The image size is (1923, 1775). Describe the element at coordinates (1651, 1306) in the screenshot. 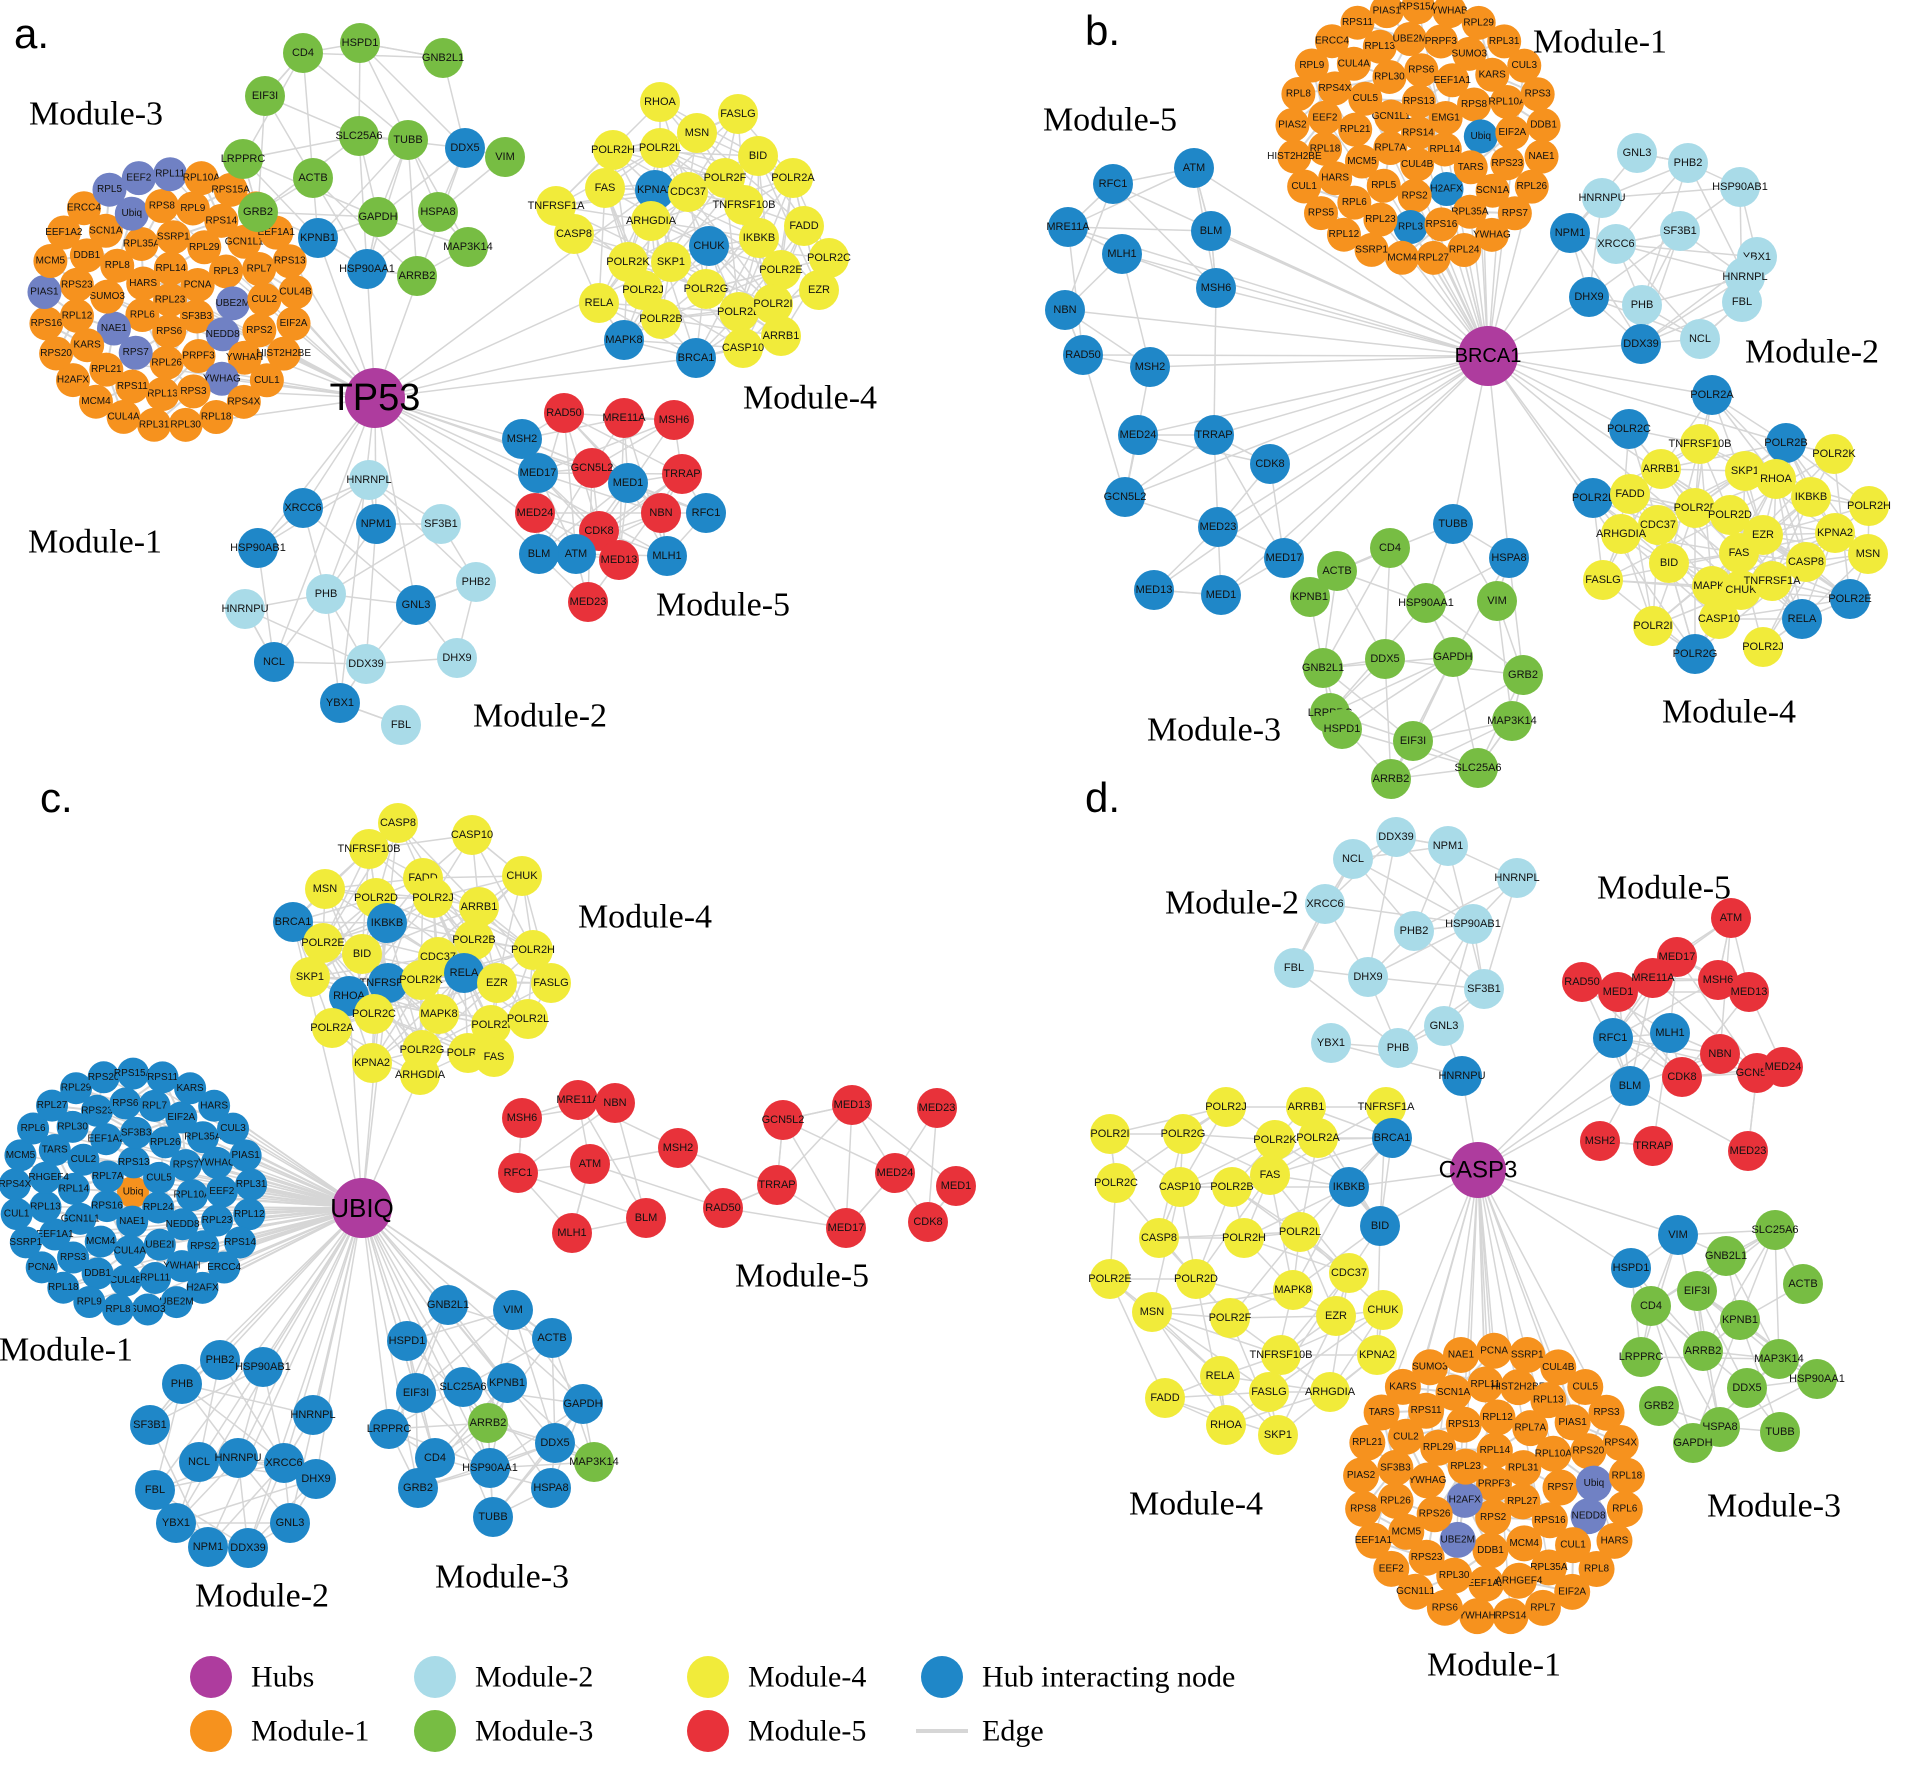

I see `node-label-CD4: CD4` at that location.